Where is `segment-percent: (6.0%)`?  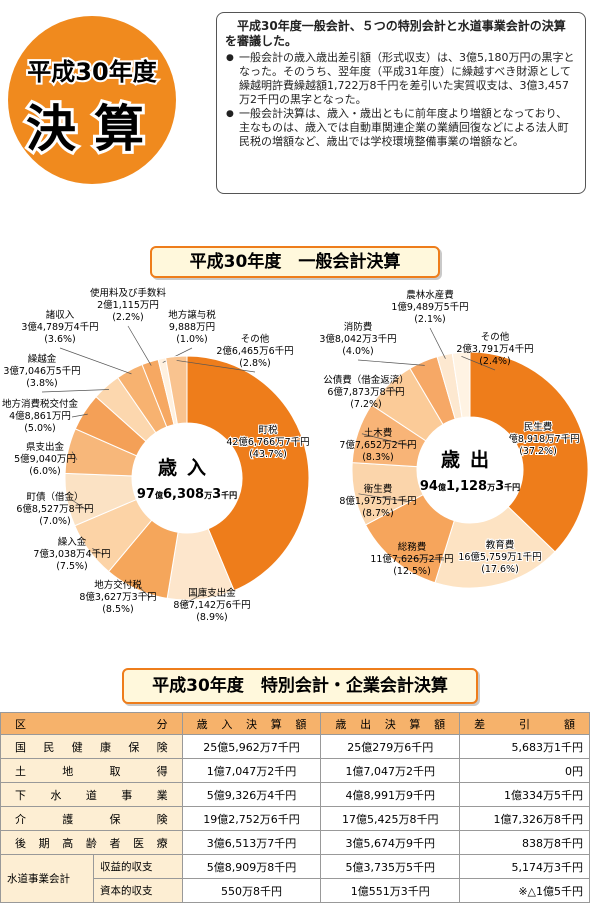
segment-percent: (6.0%) is located at coordinates (45, 471).